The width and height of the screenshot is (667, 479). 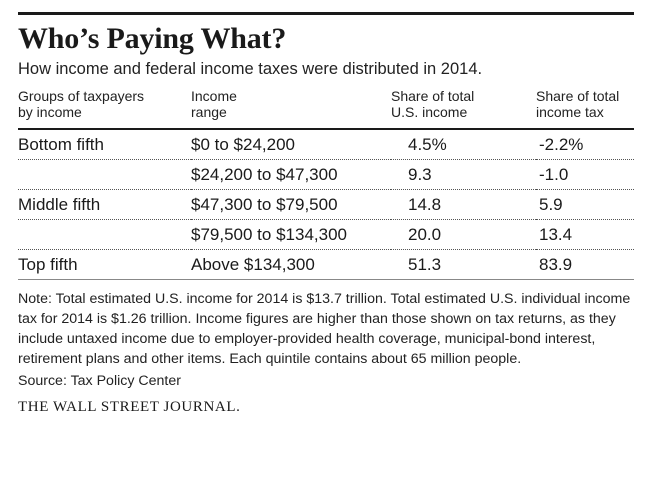 I want to click on income-share-cell: 20.0, so click(x=425, y=234).